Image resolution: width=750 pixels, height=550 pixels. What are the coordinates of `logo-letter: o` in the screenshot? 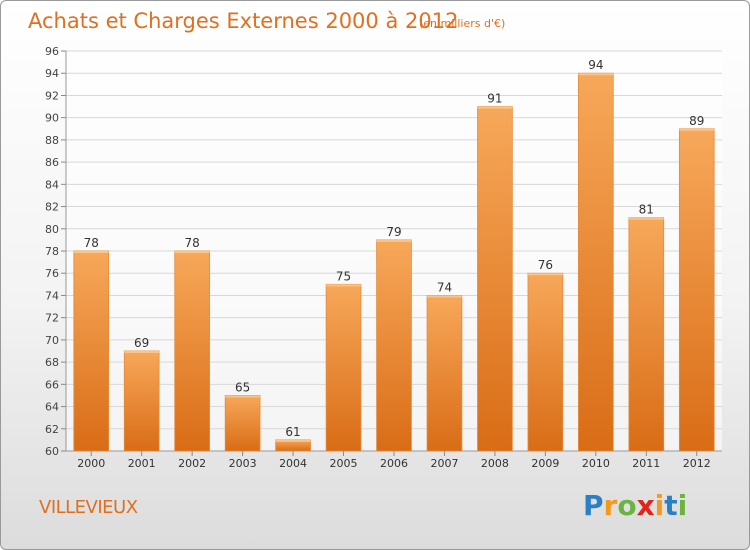 It's located at (627, 505).